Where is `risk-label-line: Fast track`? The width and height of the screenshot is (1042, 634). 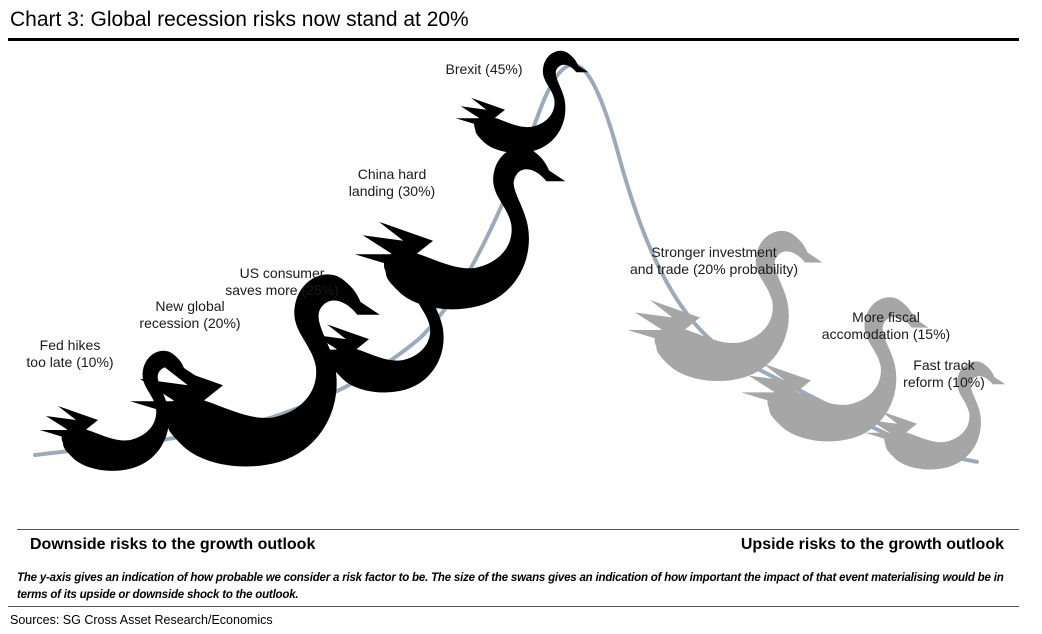
risk-label-line: Fast track is located at coordinates (944, 365).